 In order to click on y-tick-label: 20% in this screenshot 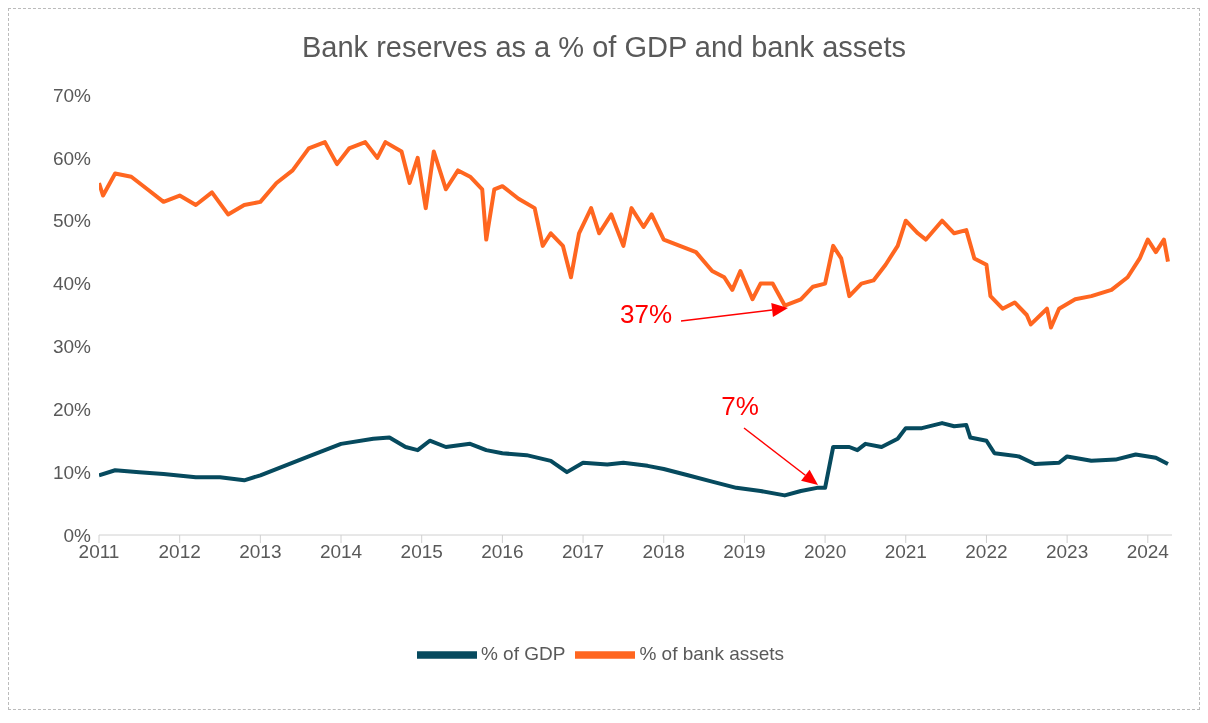, I will do `click(72, 410)`.